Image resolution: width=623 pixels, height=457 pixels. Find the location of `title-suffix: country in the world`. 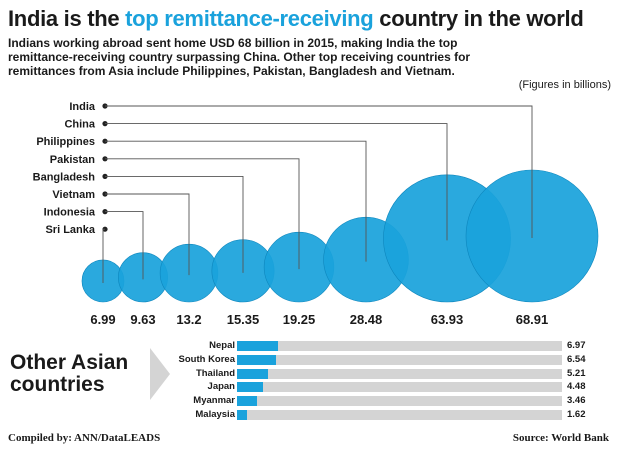

title-suffix: country in the world is located at coordinates (478, 18).